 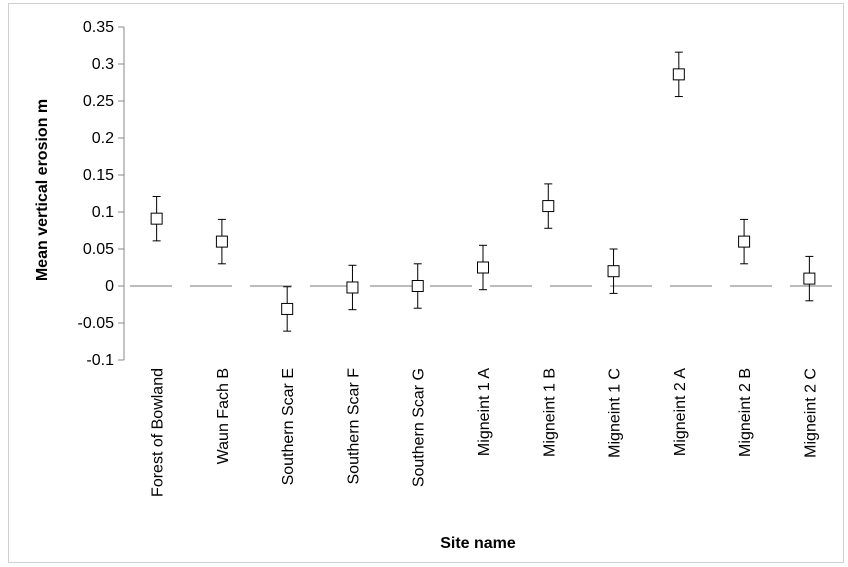 What do you see at coordinates (353, 426) in the screenshot?
I see `x-tick-label: Southern Scar F` at bounding box center [353, 426].